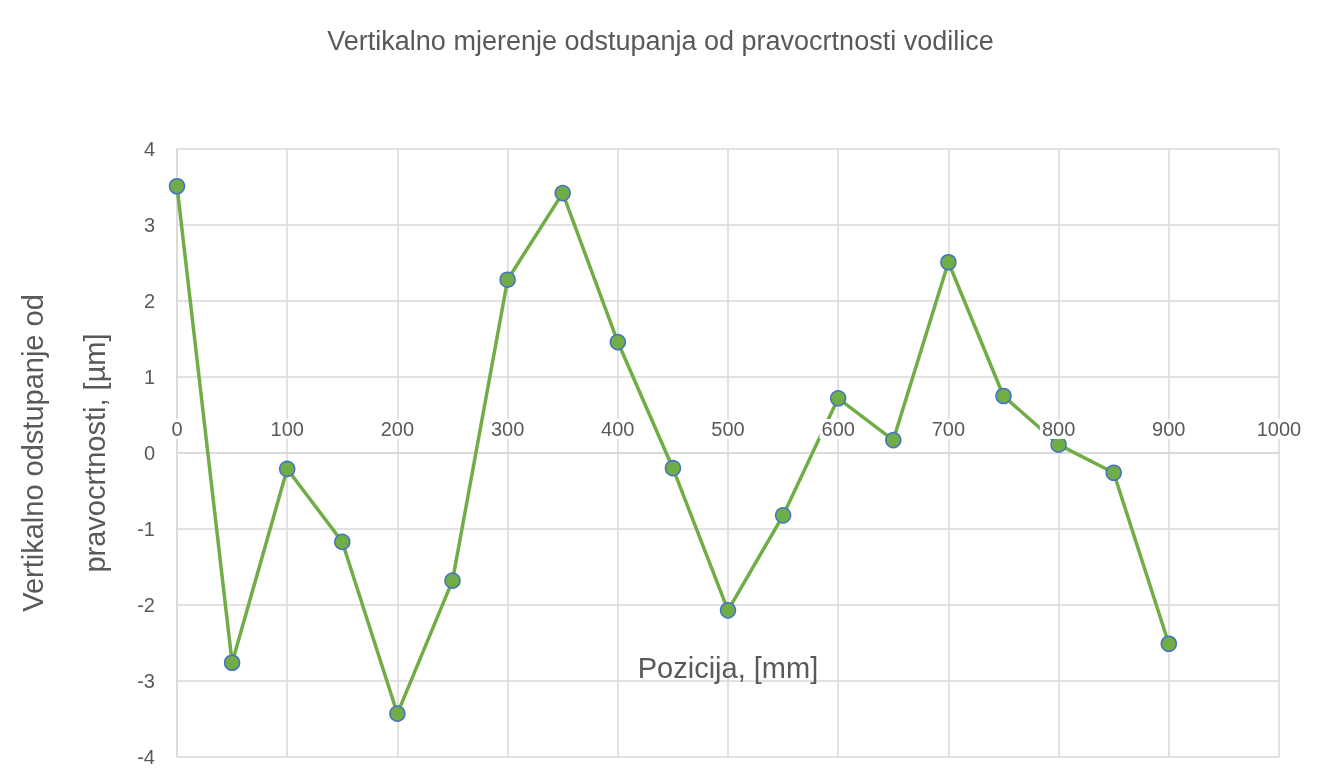 The height and width of the screenshot is (769, 1321). Describe the element at coordinates (146, 757) in the screenshot. I see `y-tick-label: -4` at that location.